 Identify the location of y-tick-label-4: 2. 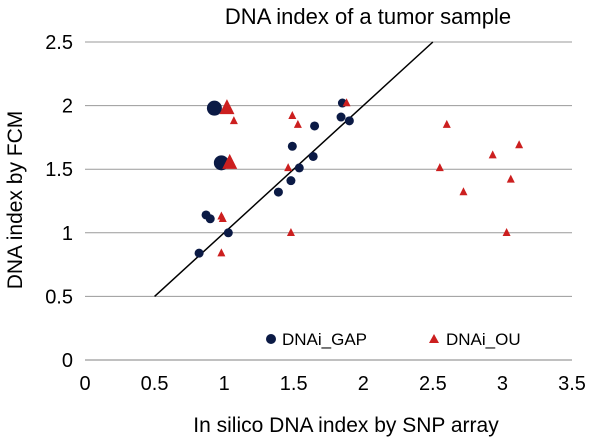
(67, 107).